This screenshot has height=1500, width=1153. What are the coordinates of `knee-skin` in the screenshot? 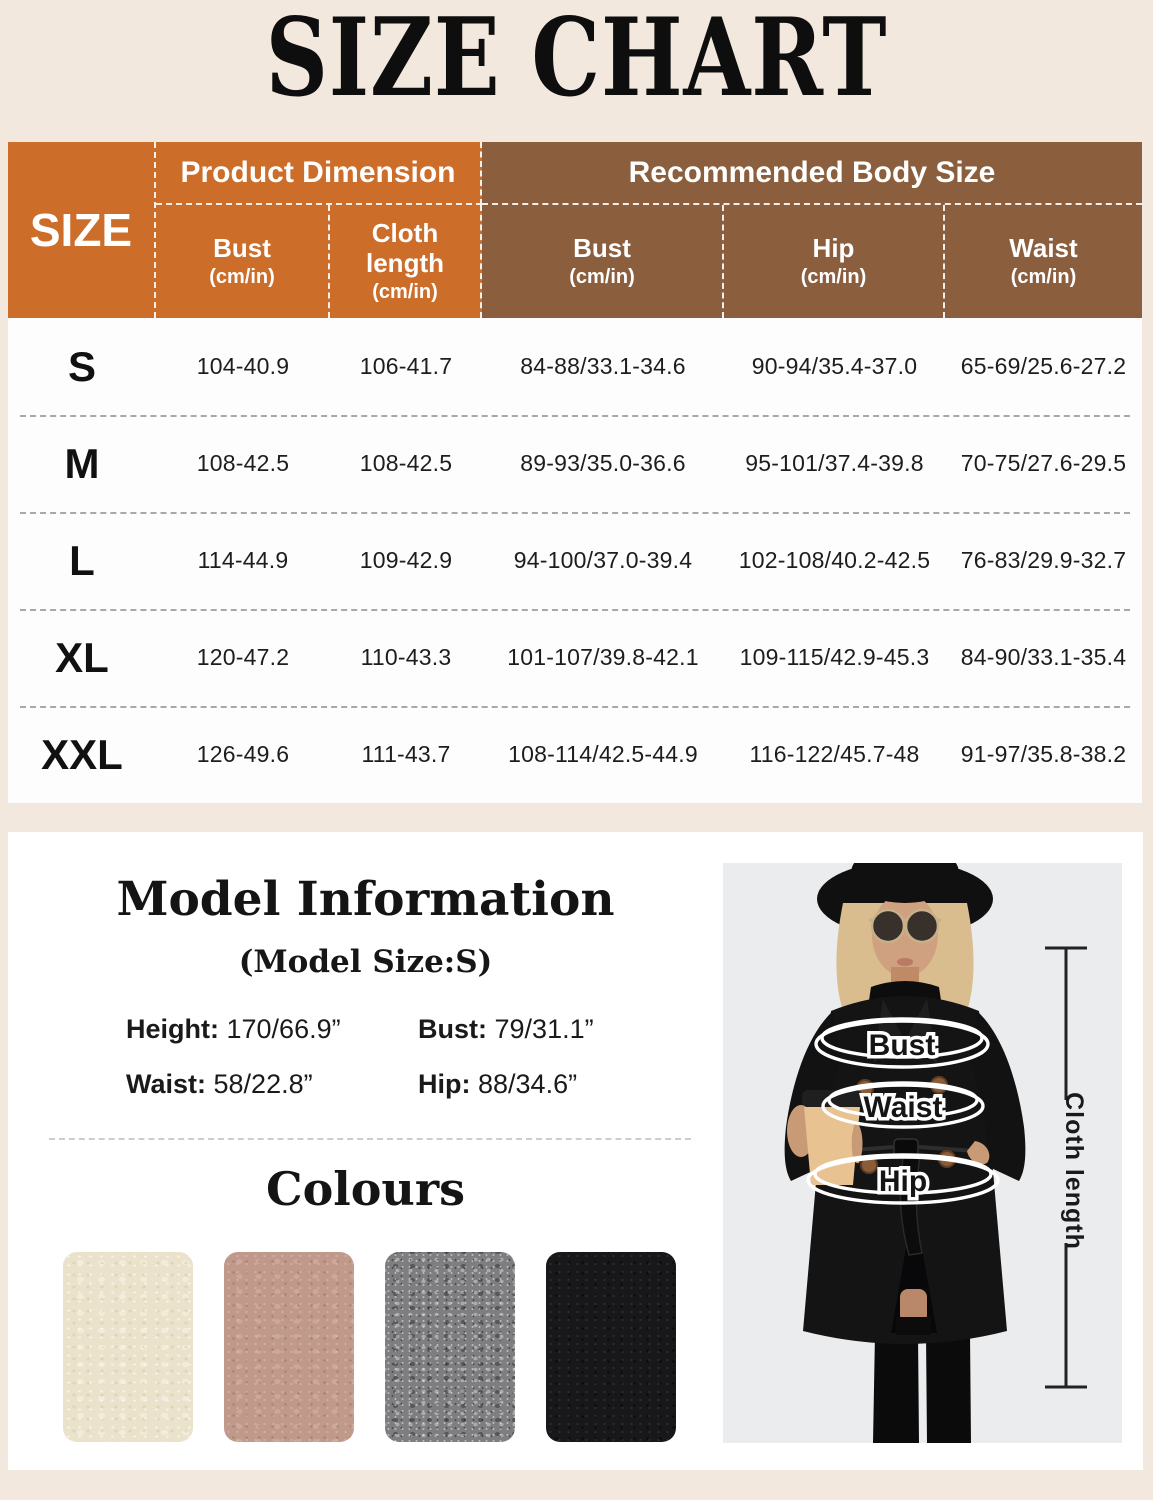 It's located at (913, 1306).